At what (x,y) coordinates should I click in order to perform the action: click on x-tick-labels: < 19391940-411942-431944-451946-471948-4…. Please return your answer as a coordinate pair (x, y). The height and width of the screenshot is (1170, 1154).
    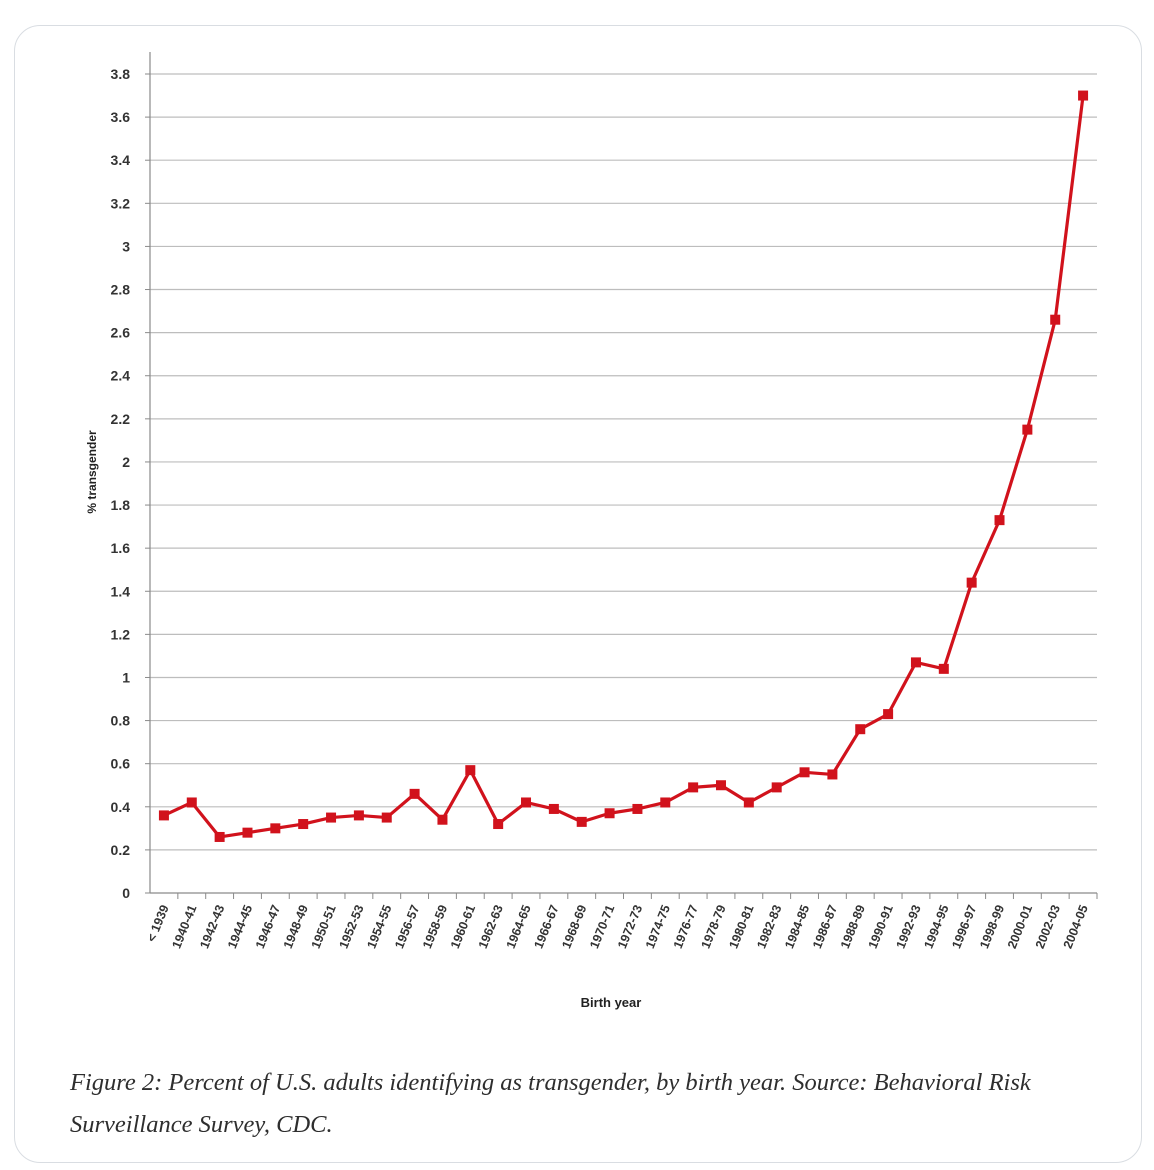
    Looking at the image, I should click on (617, 927).